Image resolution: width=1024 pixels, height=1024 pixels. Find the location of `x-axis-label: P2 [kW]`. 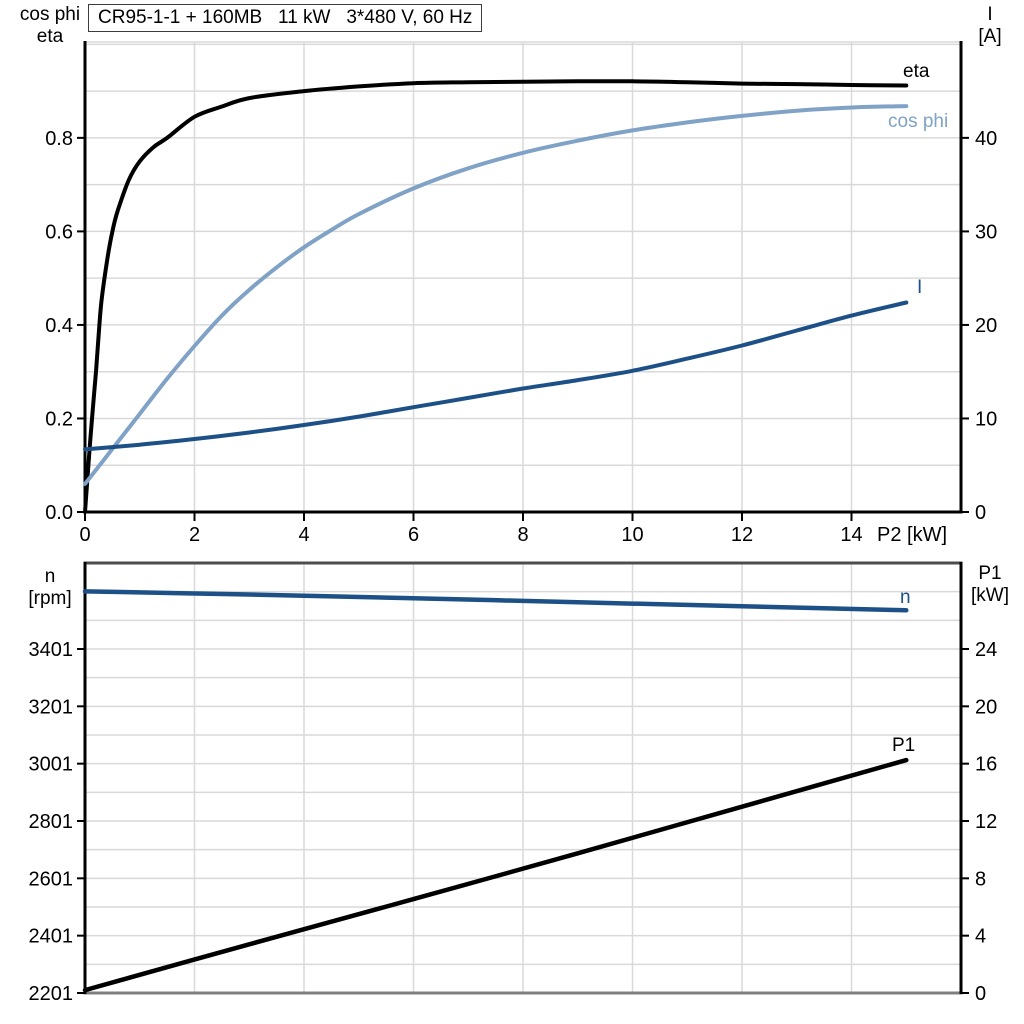

x-axis-label: P2 [kW] is located at coordinates (912, 535).